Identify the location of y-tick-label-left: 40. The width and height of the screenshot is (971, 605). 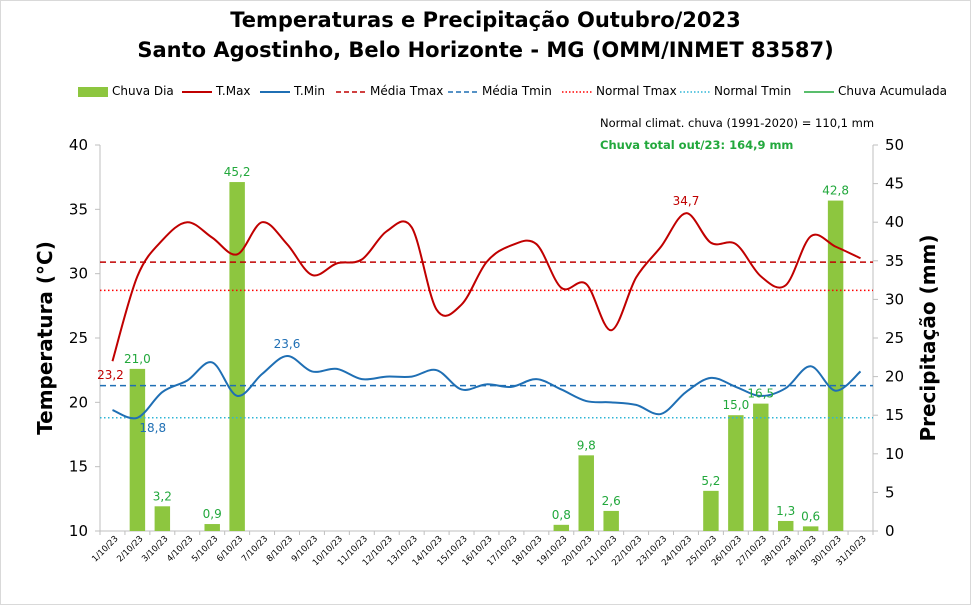
(78, 145).